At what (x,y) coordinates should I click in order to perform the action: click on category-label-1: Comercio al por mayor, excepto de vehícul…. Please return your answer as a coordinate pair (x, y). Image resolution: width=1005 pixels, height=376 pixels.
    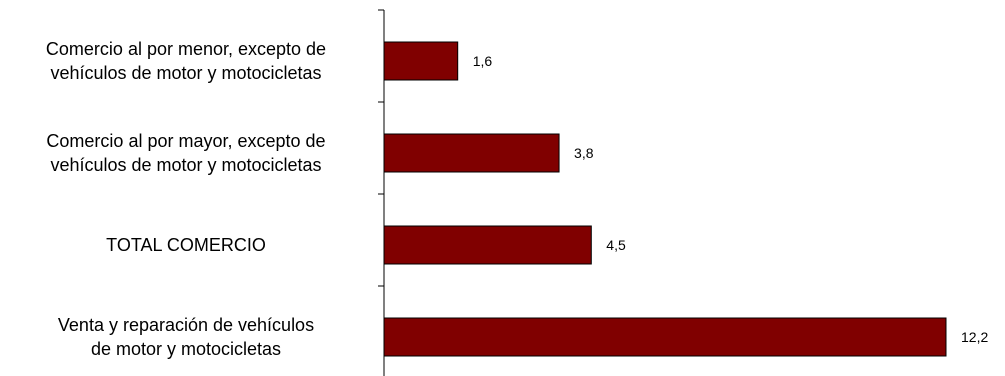
    Looking at the image, I should click on (185, 153).